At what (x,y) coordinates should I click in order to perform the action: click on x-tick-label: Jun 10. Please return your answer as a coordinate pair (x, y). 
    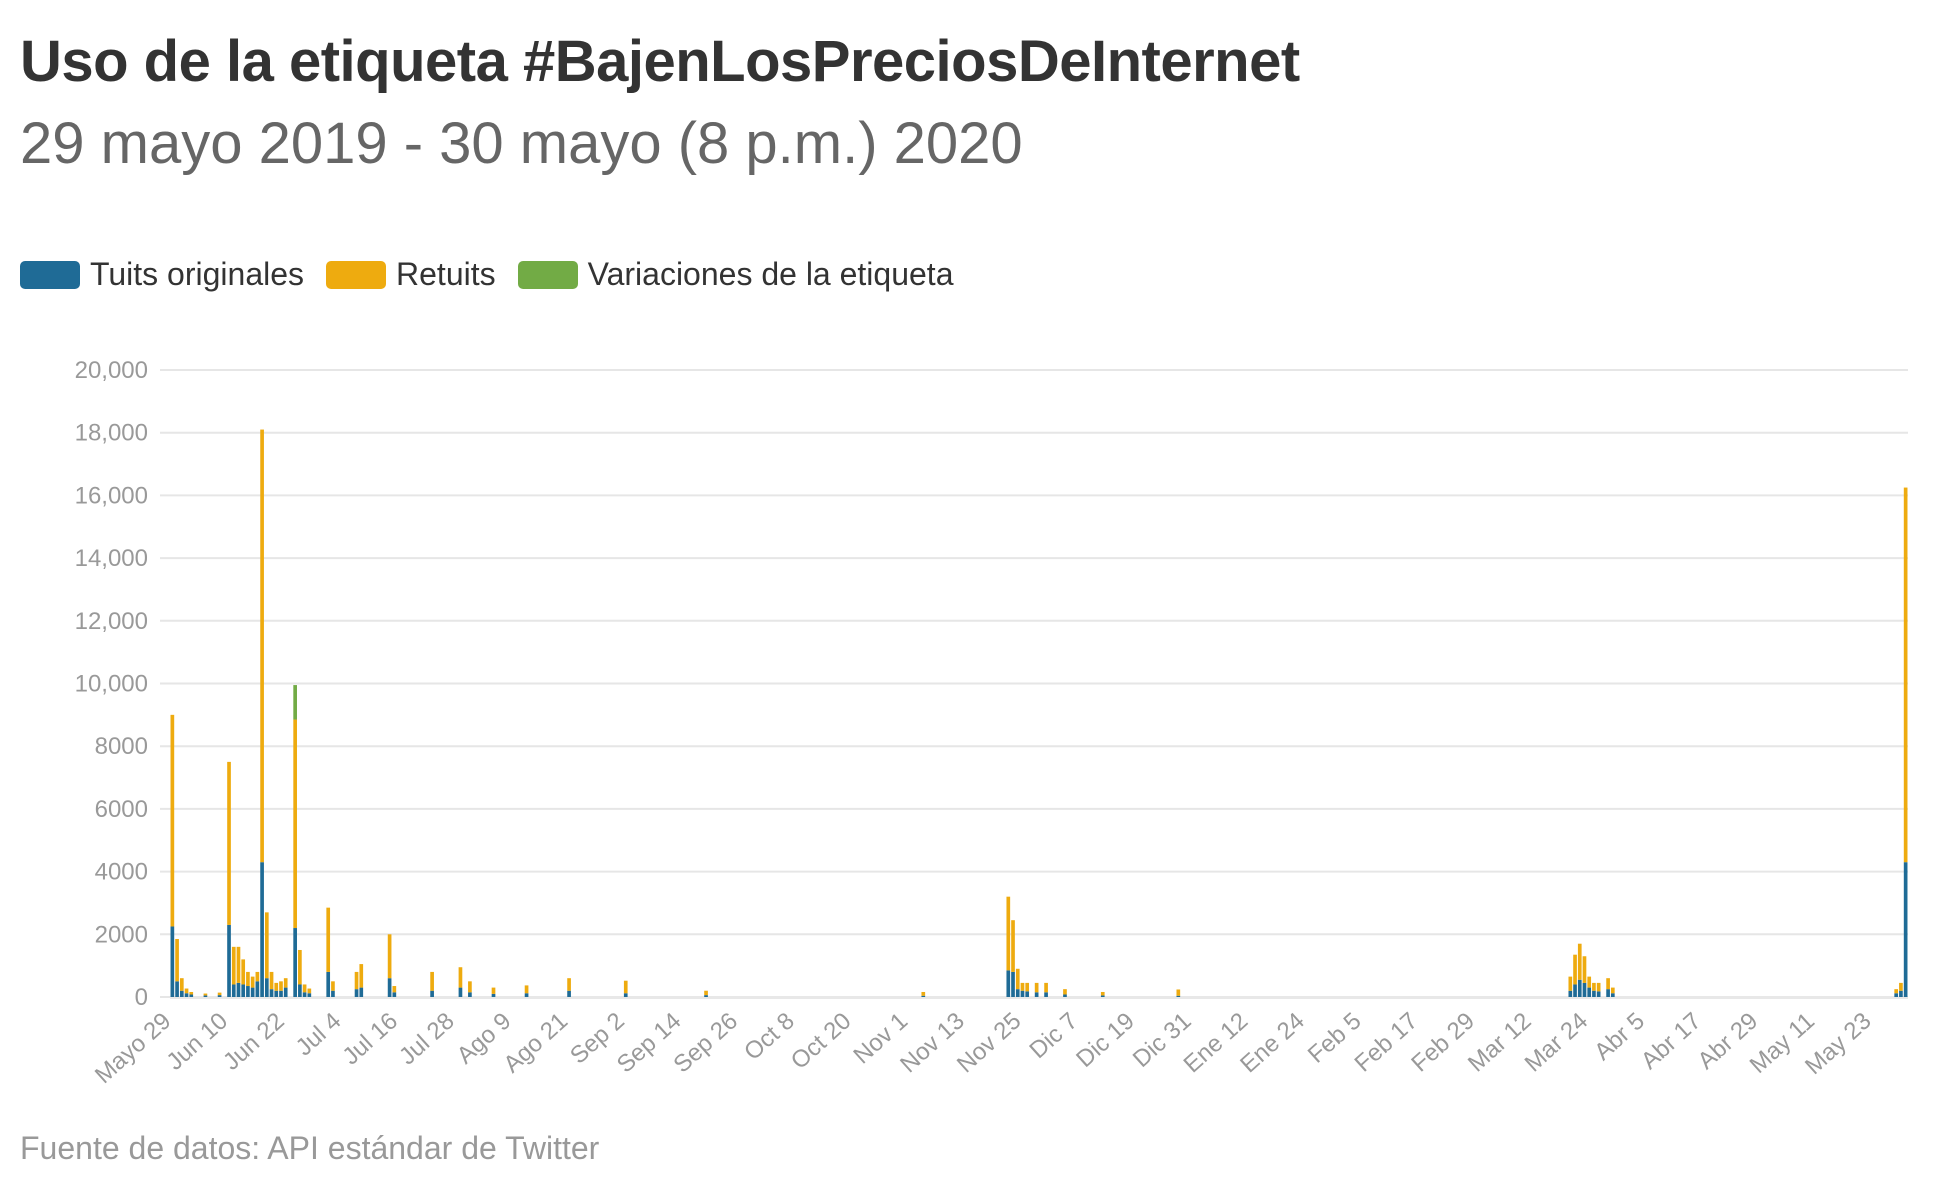
    Looking at the image, I should click on (197, 1041).